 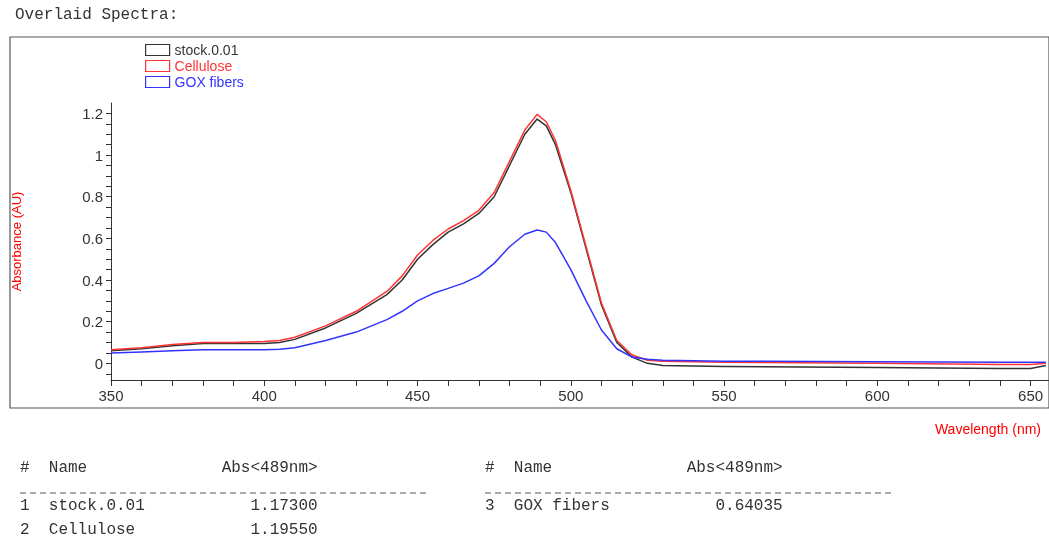 What do you see at coordinates (97, 15) in the screenshot?
I see `chart-title: Overlaid Spectra:` at bounding box center [97, 15].